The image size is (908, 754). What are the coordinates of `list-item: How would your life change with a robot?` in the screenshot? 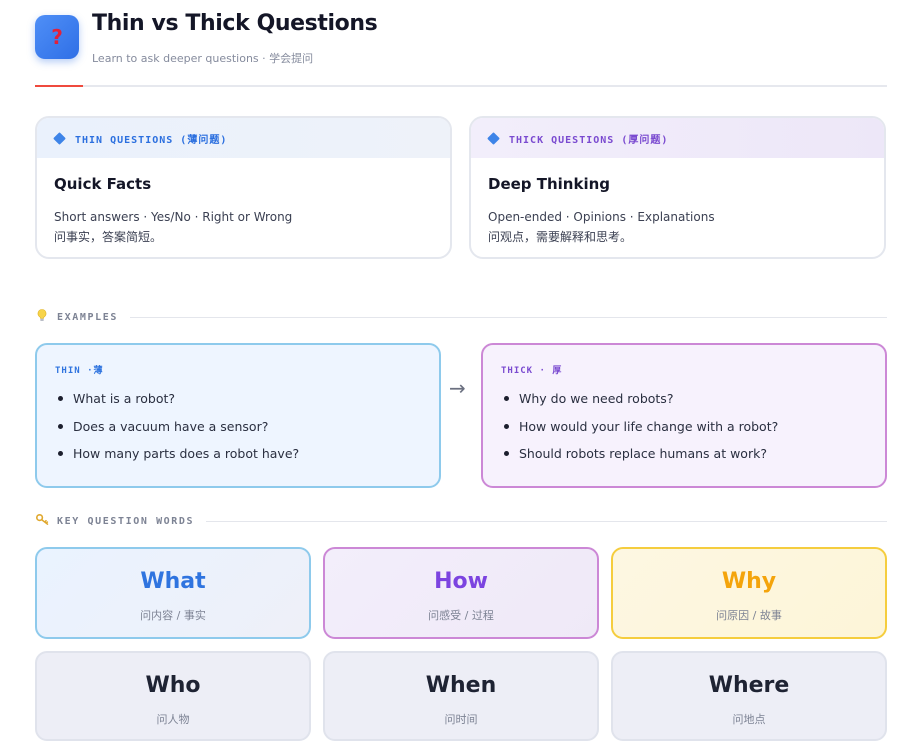 It's located at (693, 432).